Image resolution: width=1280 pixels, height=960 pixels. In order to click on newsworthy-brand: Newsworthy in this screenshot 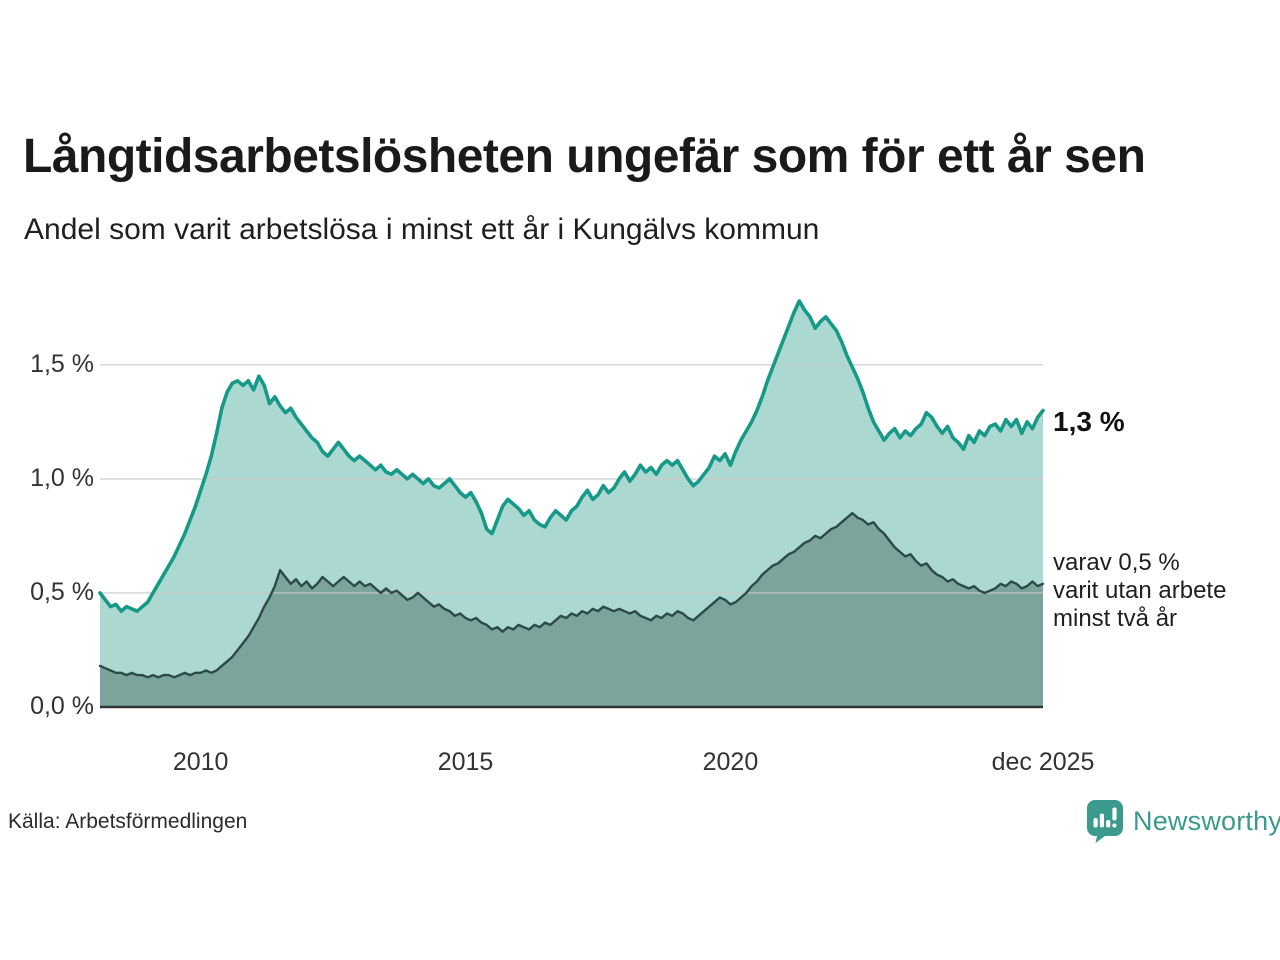, I will do `click(1183, 821)`.